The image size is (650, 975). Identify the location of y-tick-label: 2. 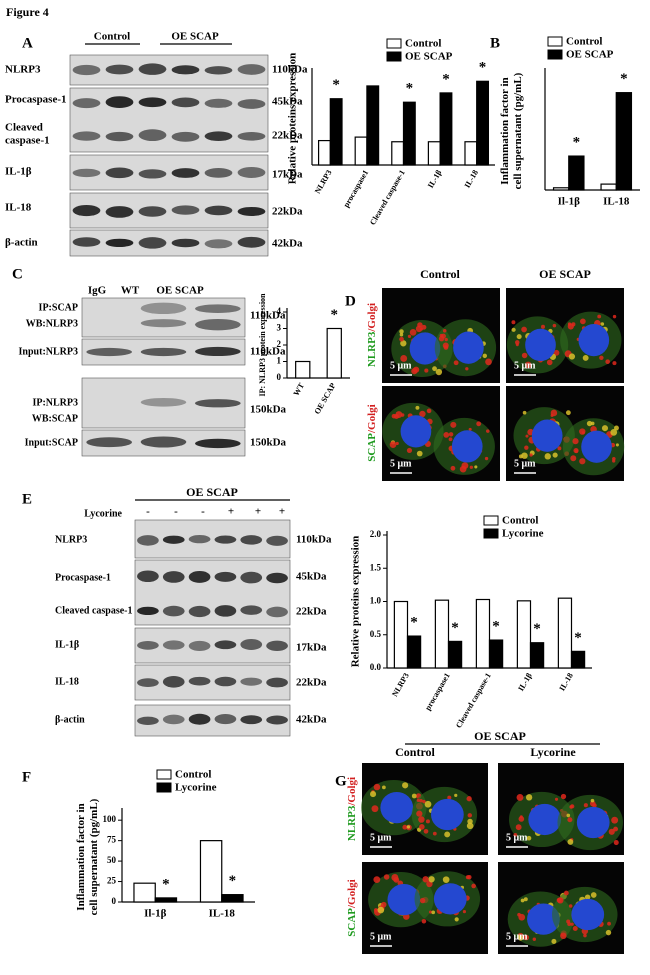
(279, 344).